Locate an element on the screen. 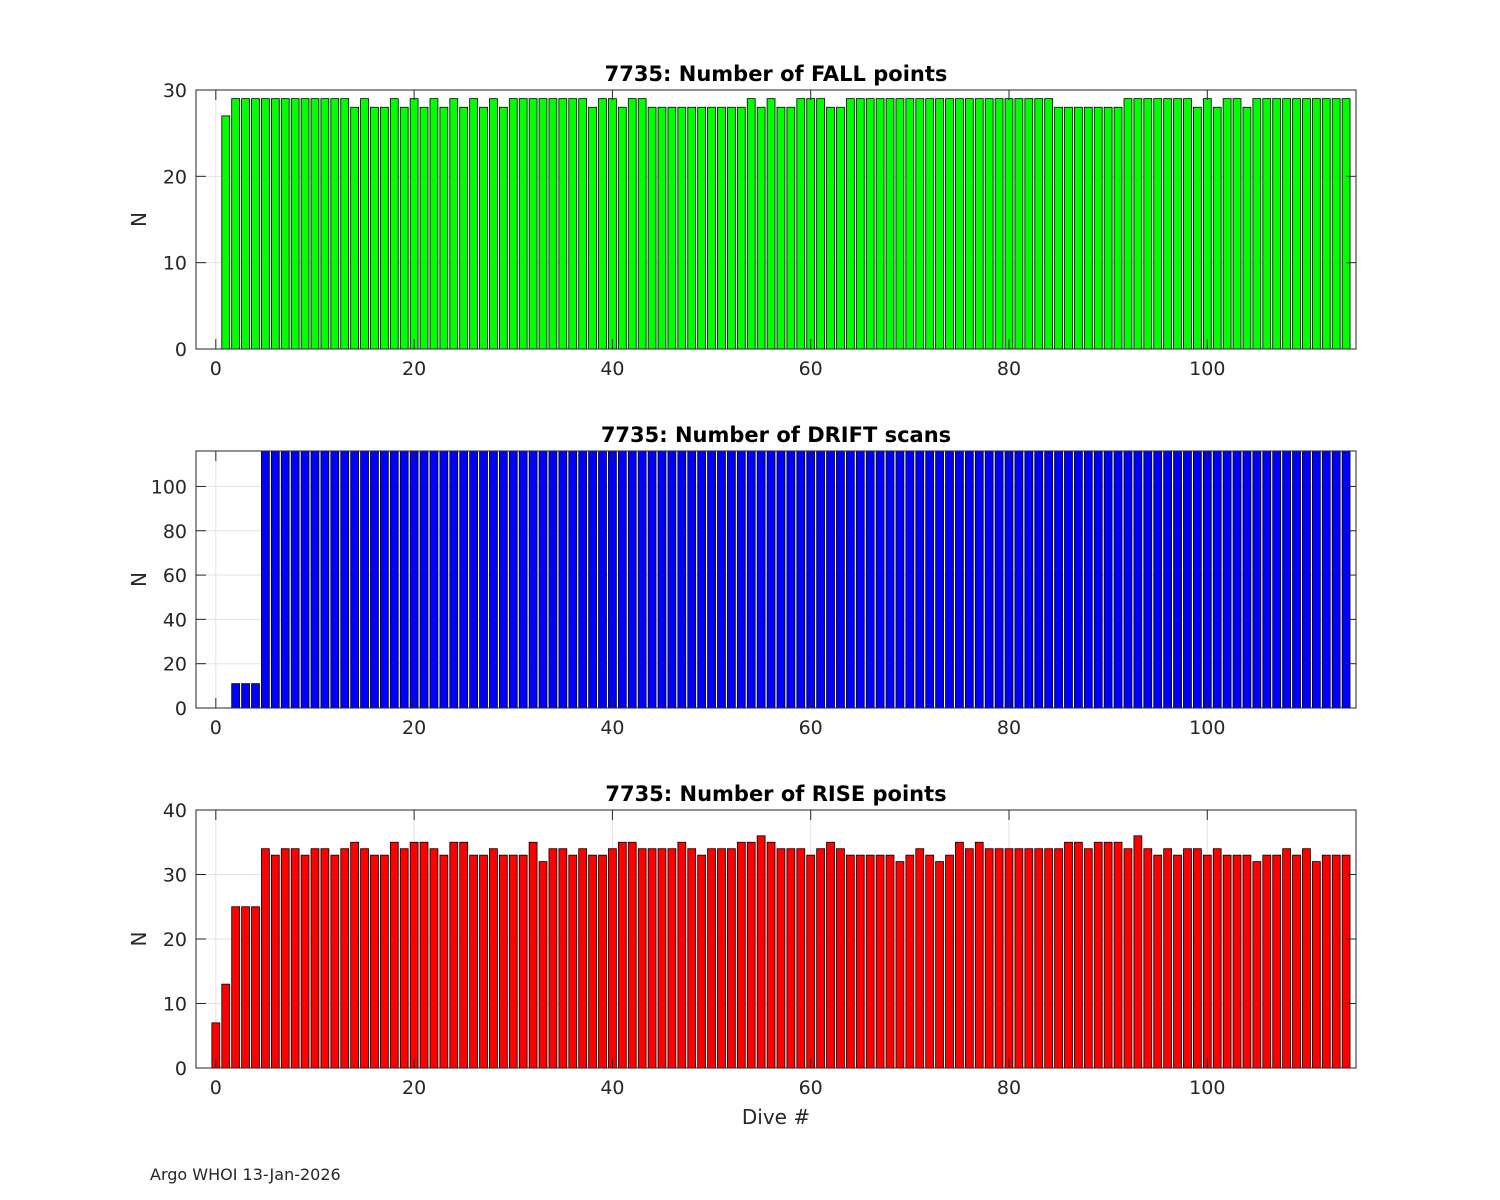 This screenshot has height=1200, width=1500. chart-title: 7735: Number of DRIFT scans is located at coordinates (776, 435).